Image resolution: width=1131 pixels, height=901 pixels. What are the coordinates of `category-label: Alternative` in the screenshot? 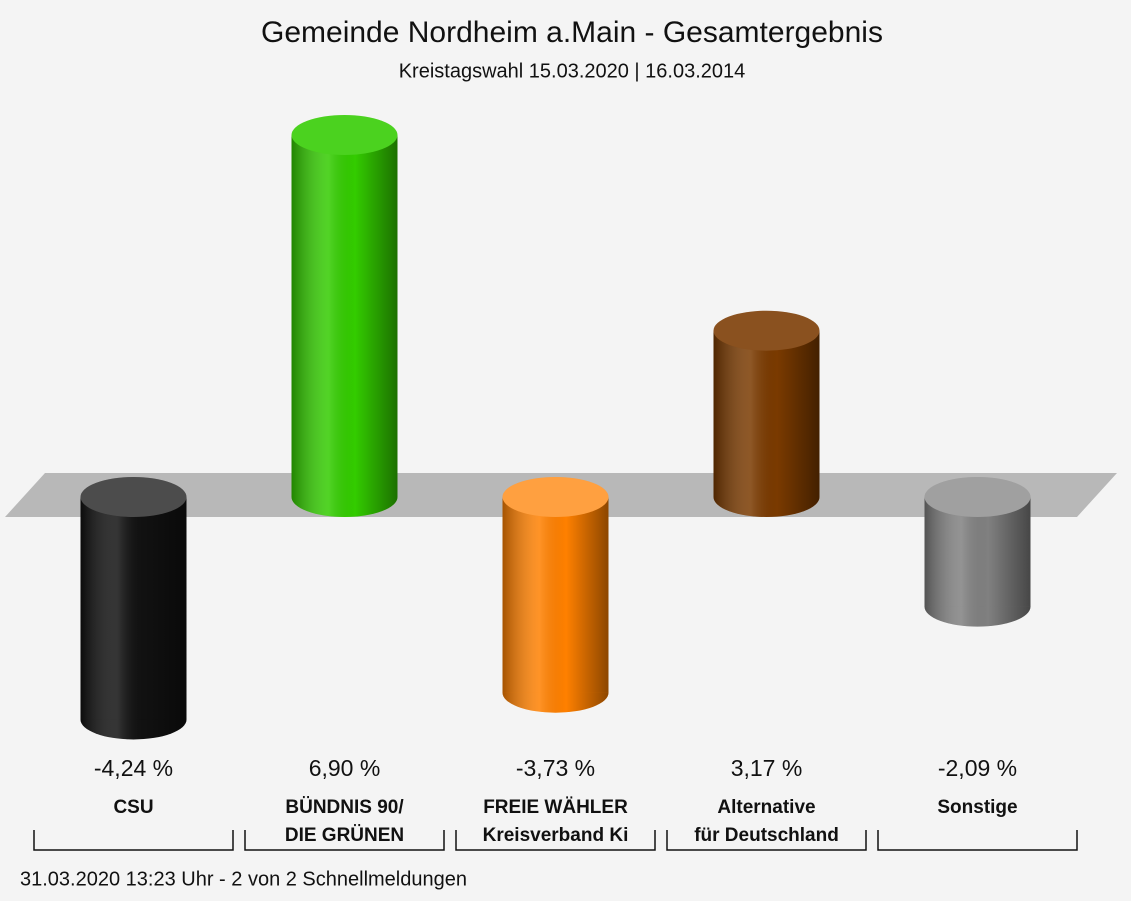 It's located at (766, 807).